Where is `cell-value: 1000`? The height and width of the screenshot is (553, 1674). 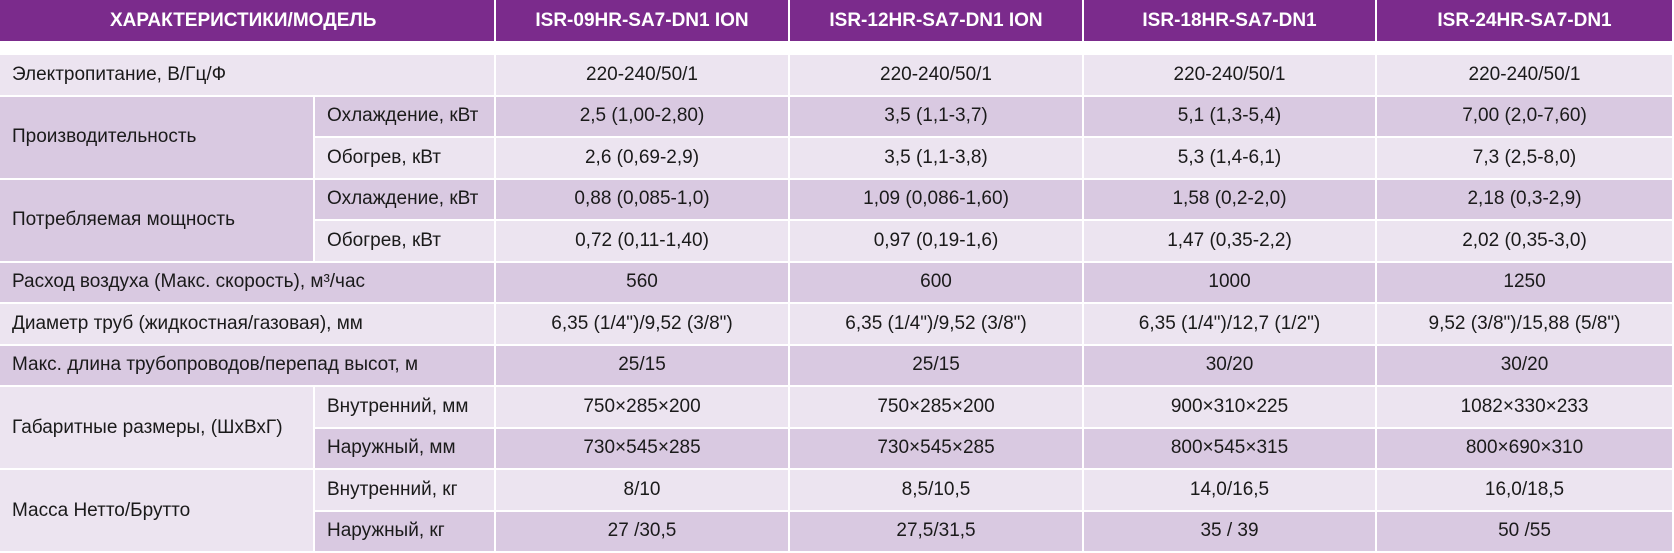
cell-value: 1000 is located at coordinates (1231, 283).